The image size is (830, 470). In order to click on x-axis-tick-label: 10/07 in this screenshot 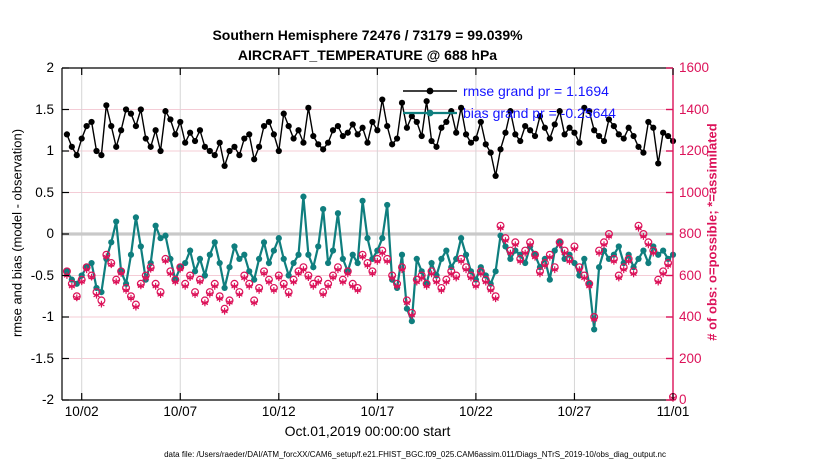, I will do `click(180, 411)`.